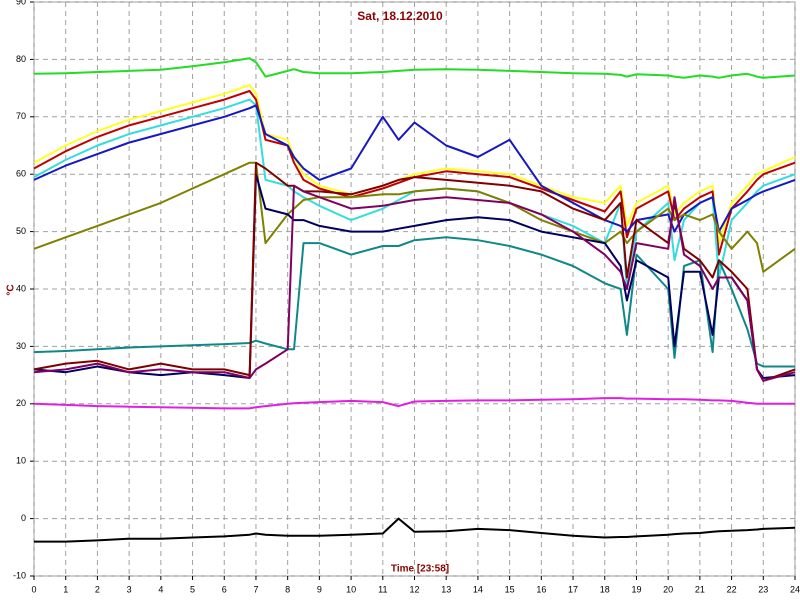 The height and width of the screenshot is (600, 800). What do you see at coordinates (319, 589) in the screenshot?
I see `x-tick-label: 9` at bounding box center [319, 589].